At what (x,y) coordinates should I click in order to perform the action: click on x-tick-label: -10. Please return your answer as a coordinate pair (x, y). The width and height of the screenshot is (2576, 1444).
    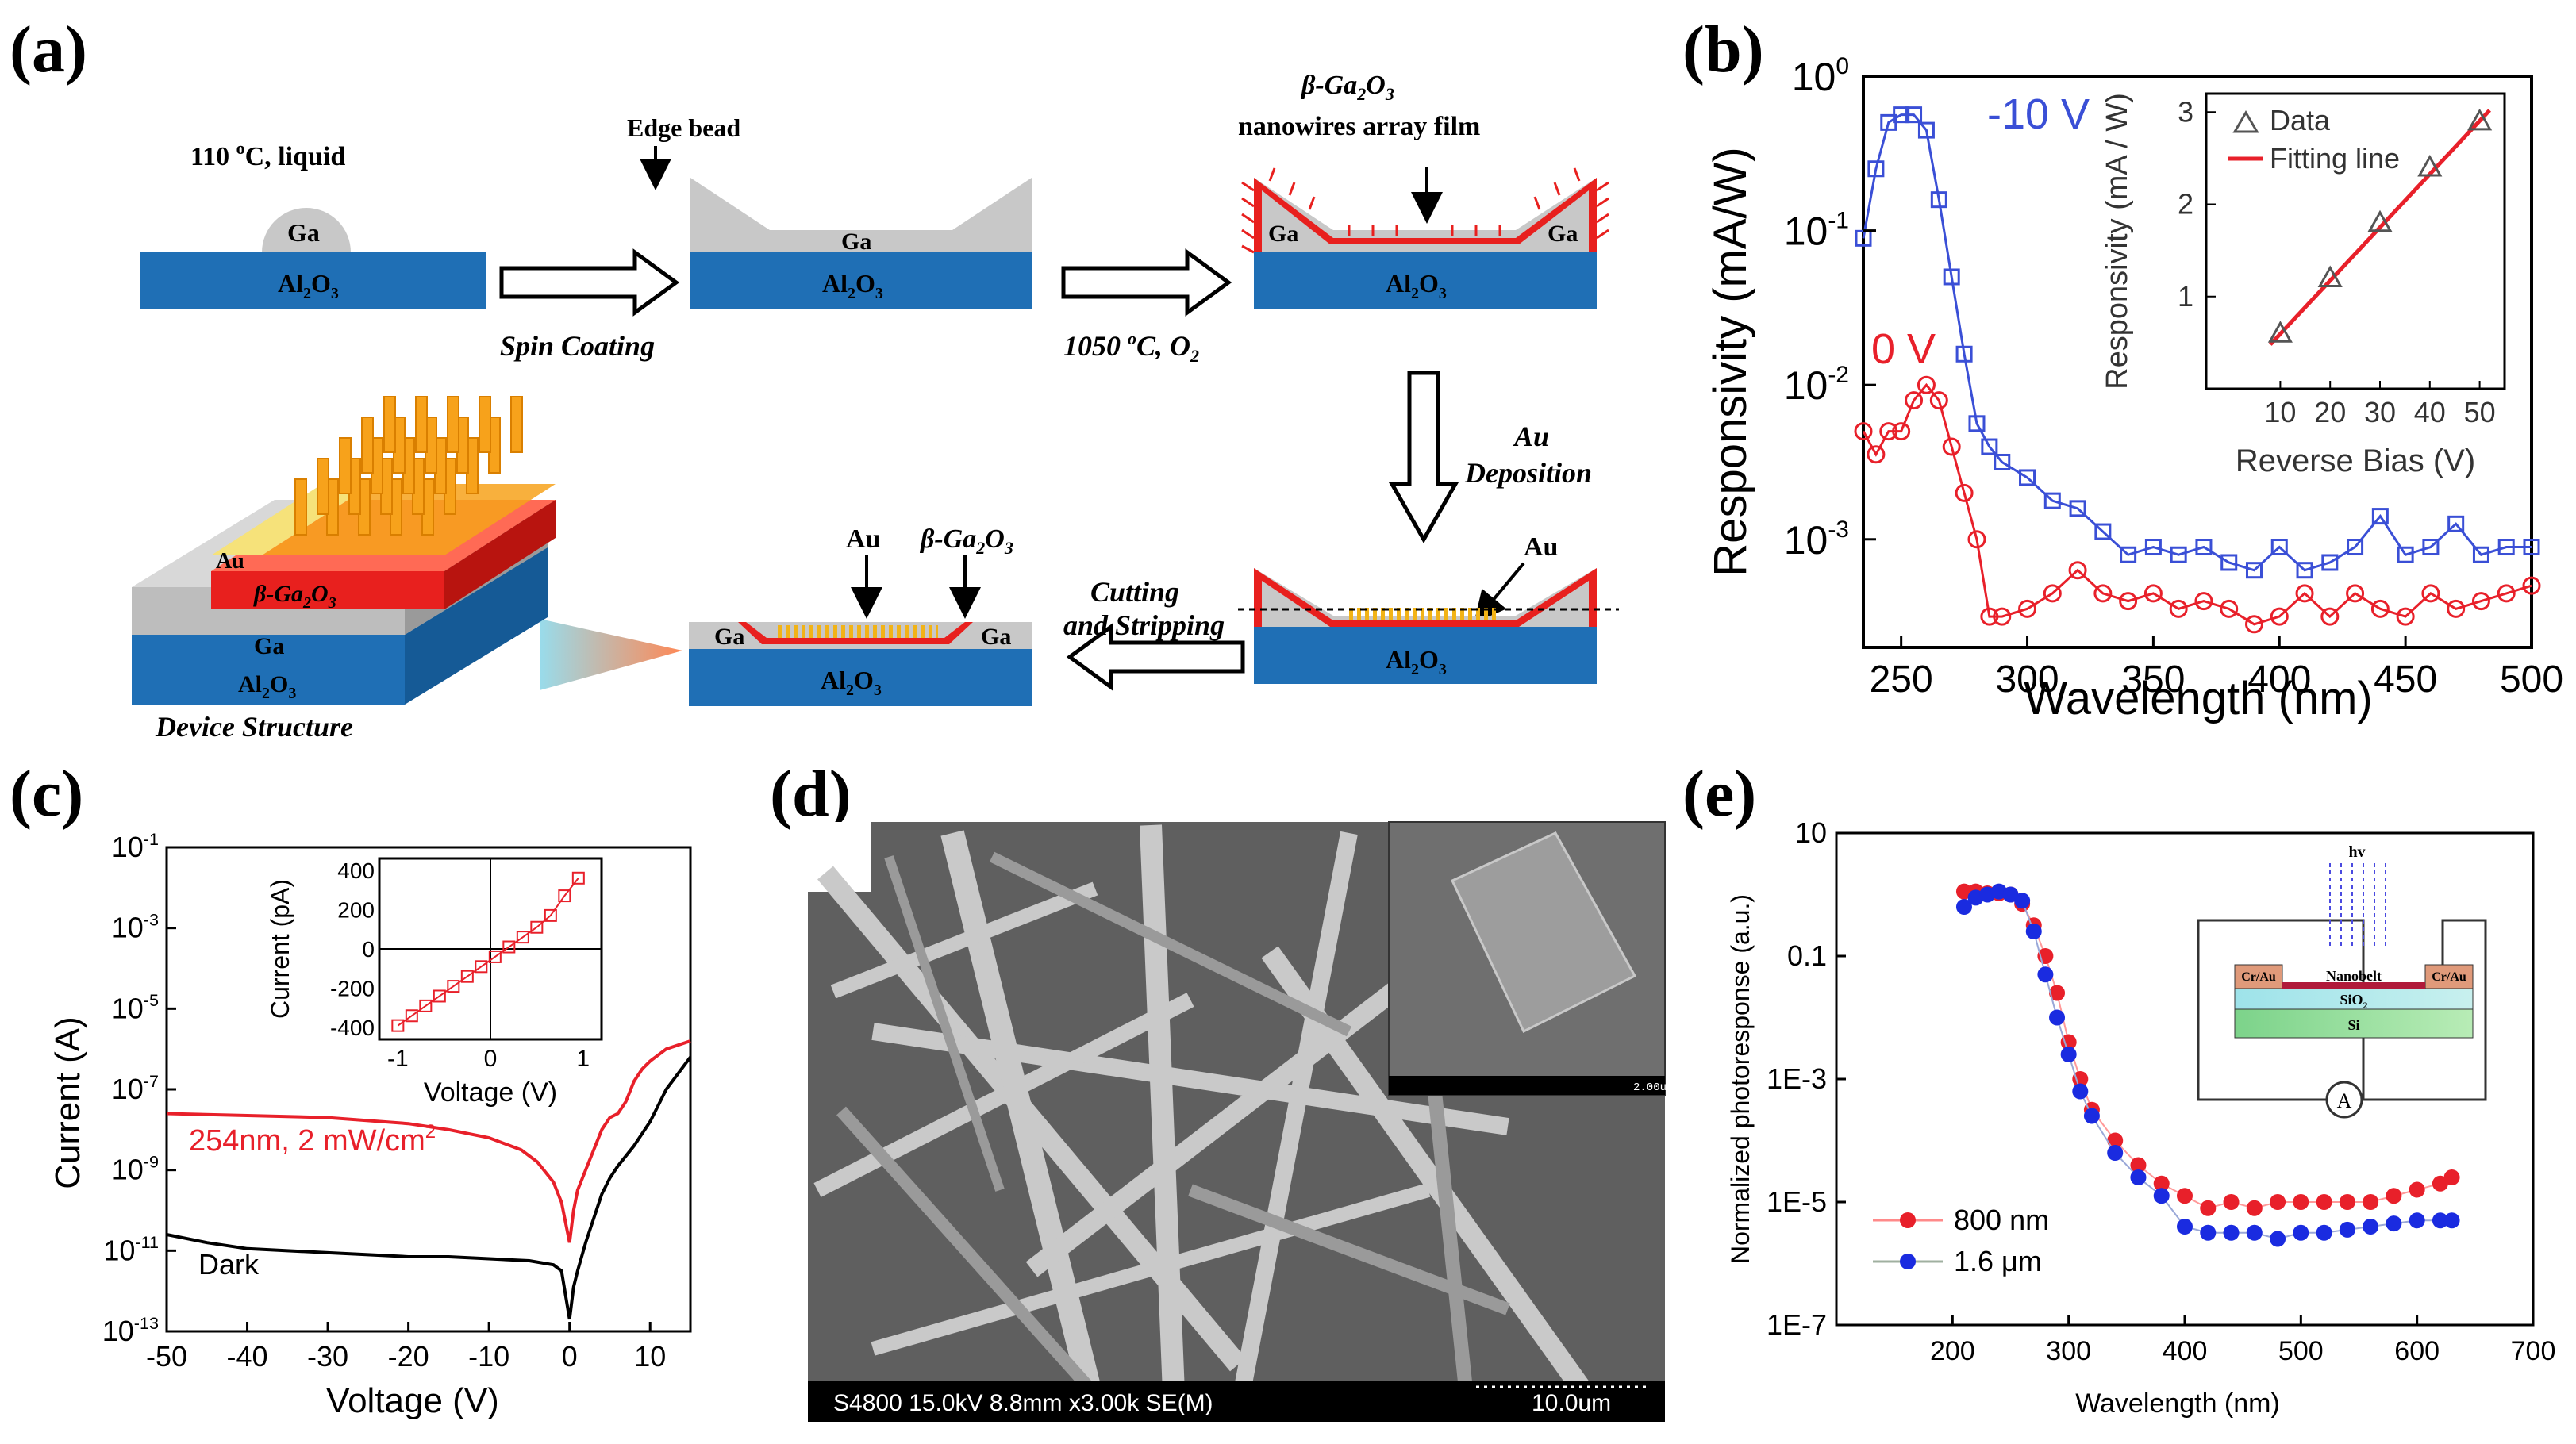
    Looking at the image, I should click on (488, 1356).